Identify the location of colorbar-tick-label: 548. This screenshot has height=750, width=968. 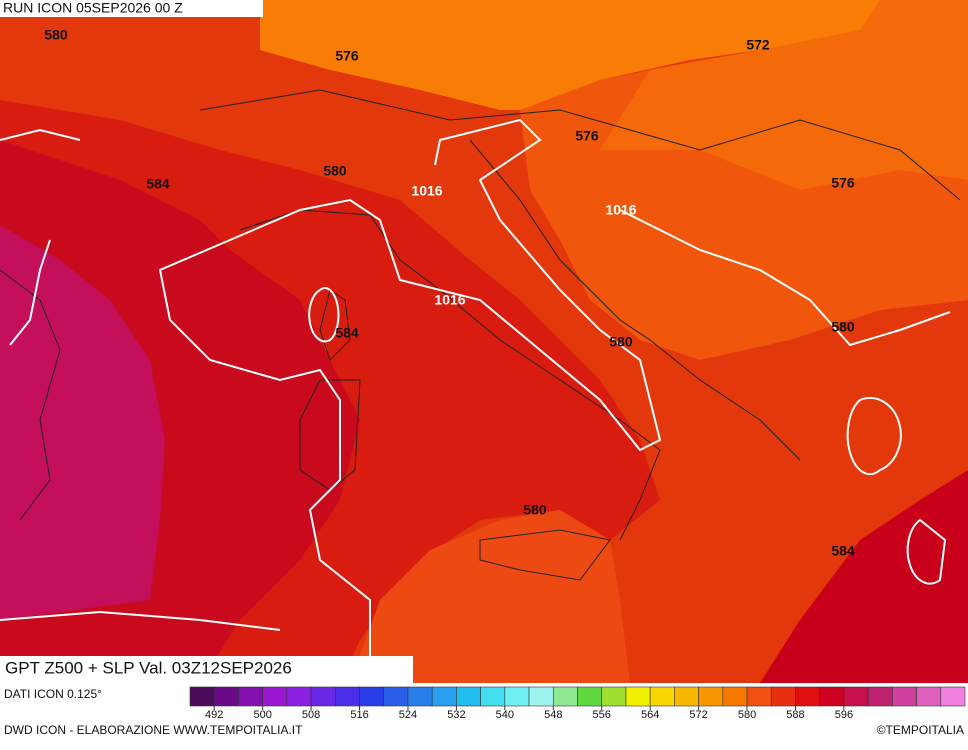
(553, 715).